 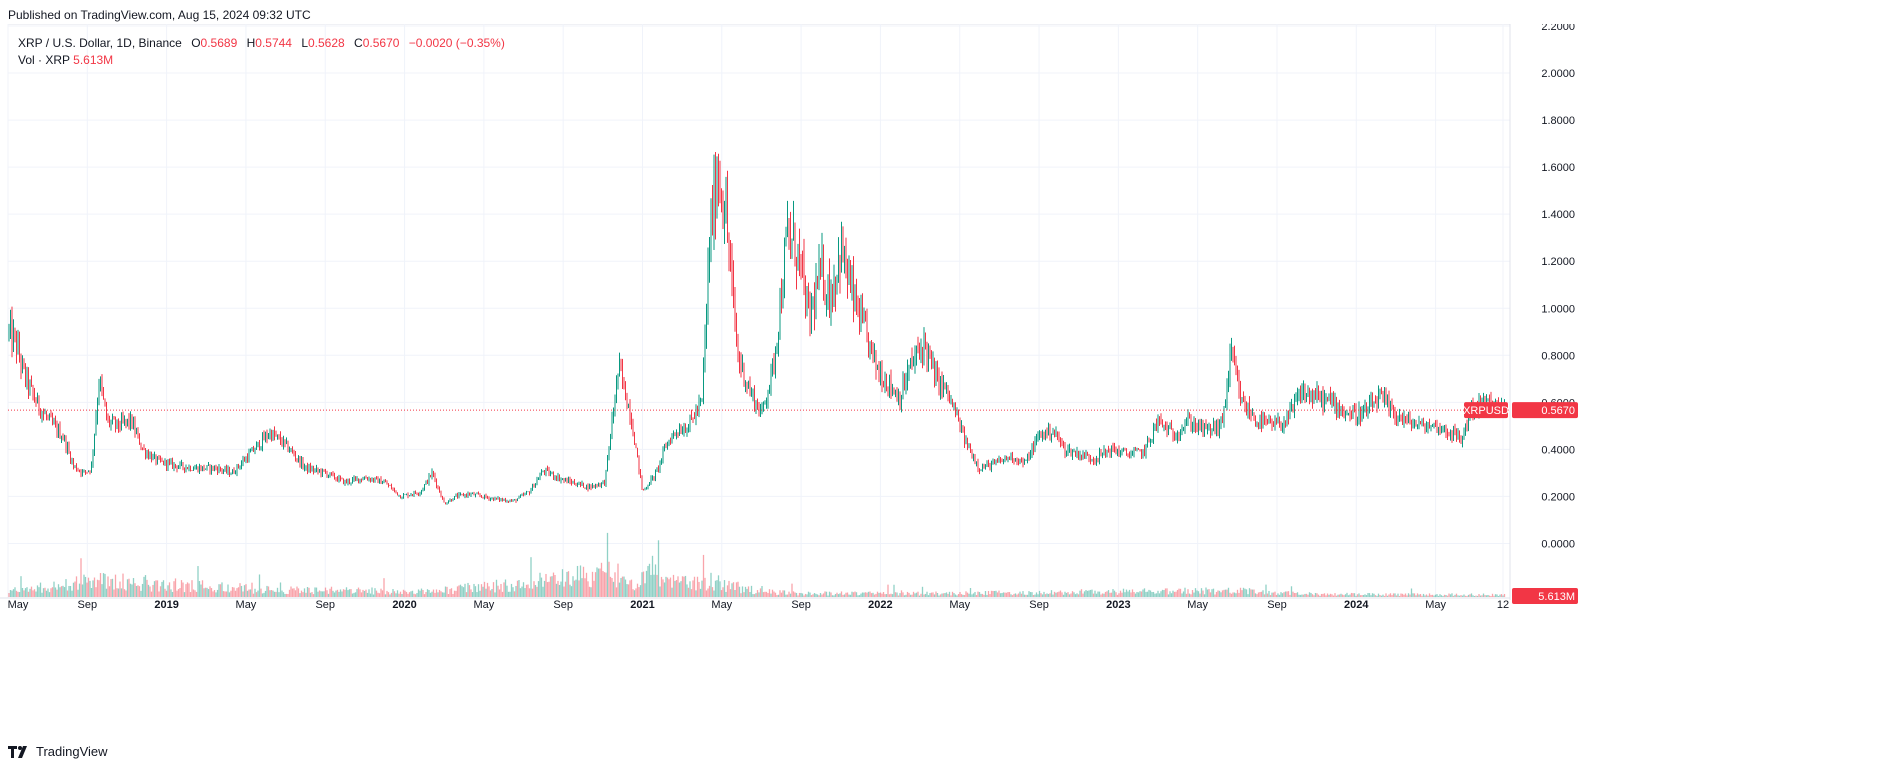 I want to click on legend-close-value: 0.5670, so click(x=381, y=43).